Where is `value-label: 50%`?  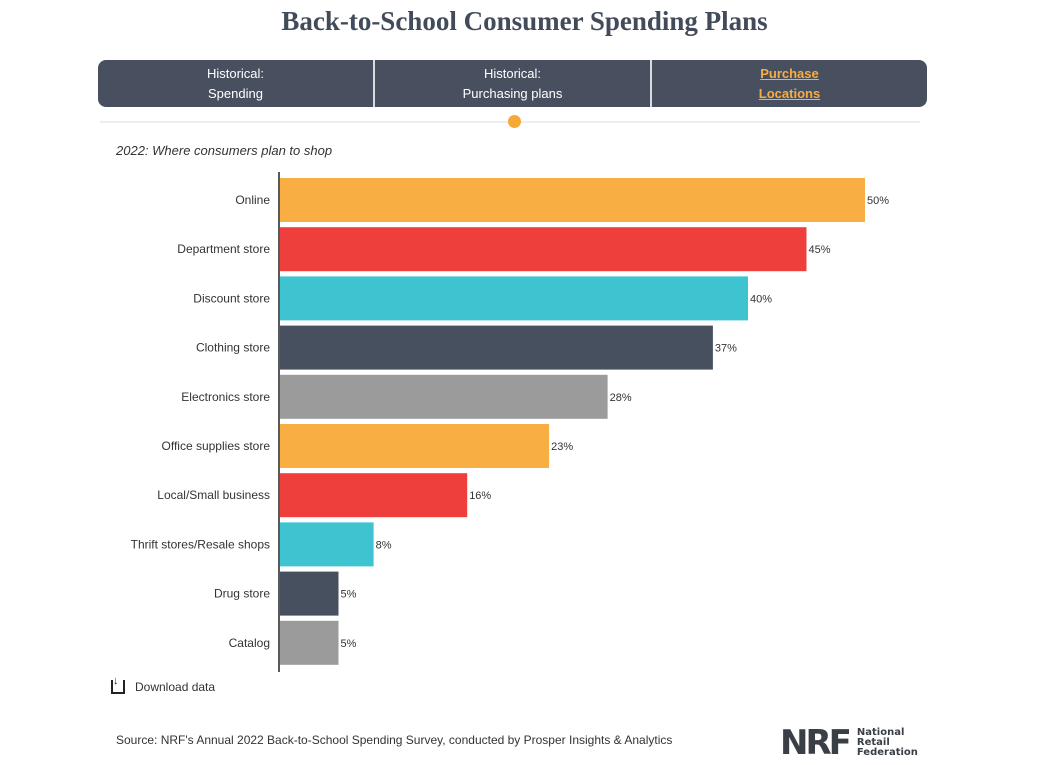 value-label: 50% is located at coordinates (878, 201).